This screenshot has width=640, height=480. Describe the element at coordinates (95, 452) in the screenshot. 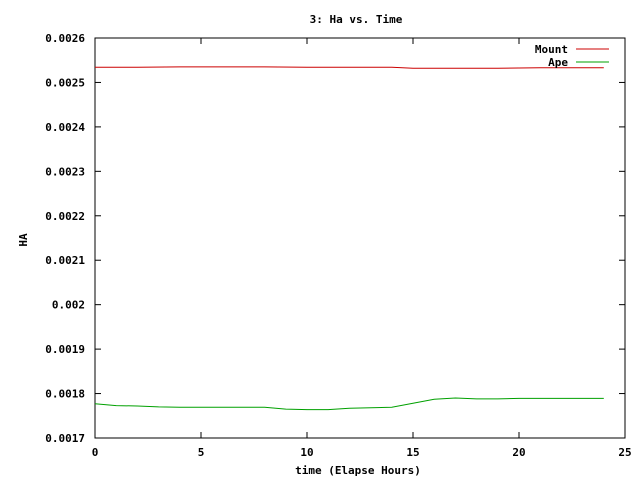

I see `x-tick-label: 0` at that location.